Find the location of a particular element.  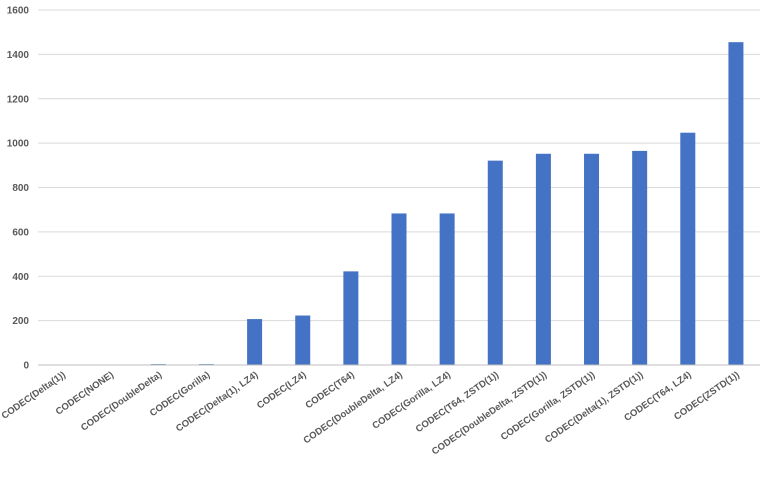

x-tick-label: CODEC(T64, ZSTD(1)) is located at coordinates (457, 402).